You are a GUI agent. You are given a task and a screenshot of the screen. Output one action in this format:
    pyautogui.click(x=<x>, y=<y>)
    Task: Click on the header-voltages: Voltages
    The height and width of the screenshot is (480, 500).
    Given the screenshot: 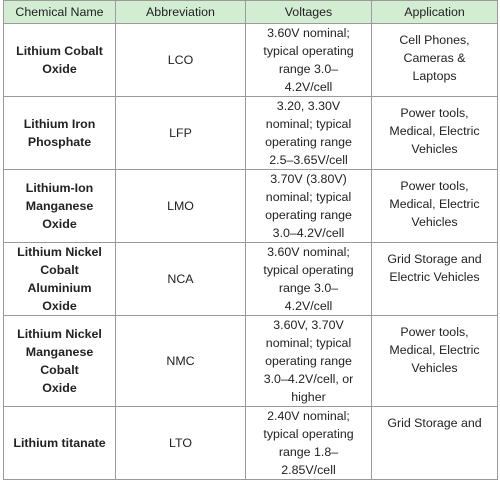 What is the action you would take?
    pyautogui.click(x=308, y=12)
    